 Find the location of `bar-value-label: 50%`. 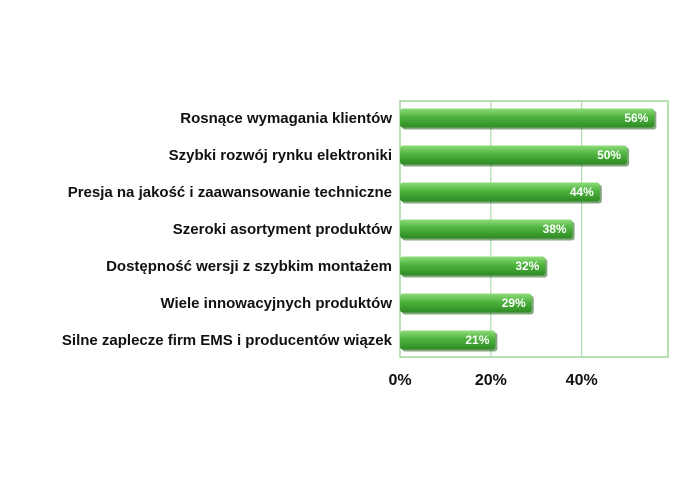

bar-value-label: 50% is located at coordinates (609, 155).